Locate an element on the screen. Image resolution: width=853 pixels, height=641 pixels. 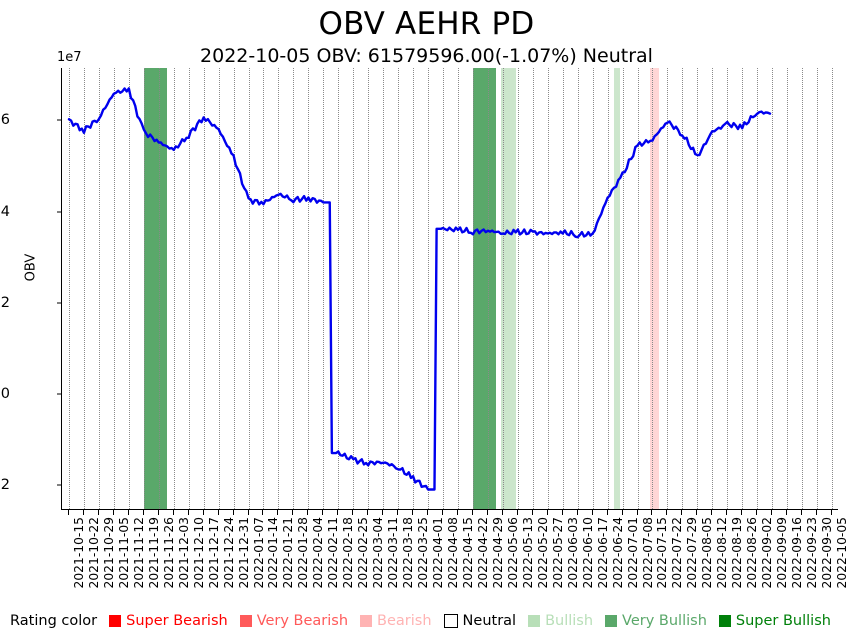
legend-item-bullish: Bullish is located at coordinates (560, 621).